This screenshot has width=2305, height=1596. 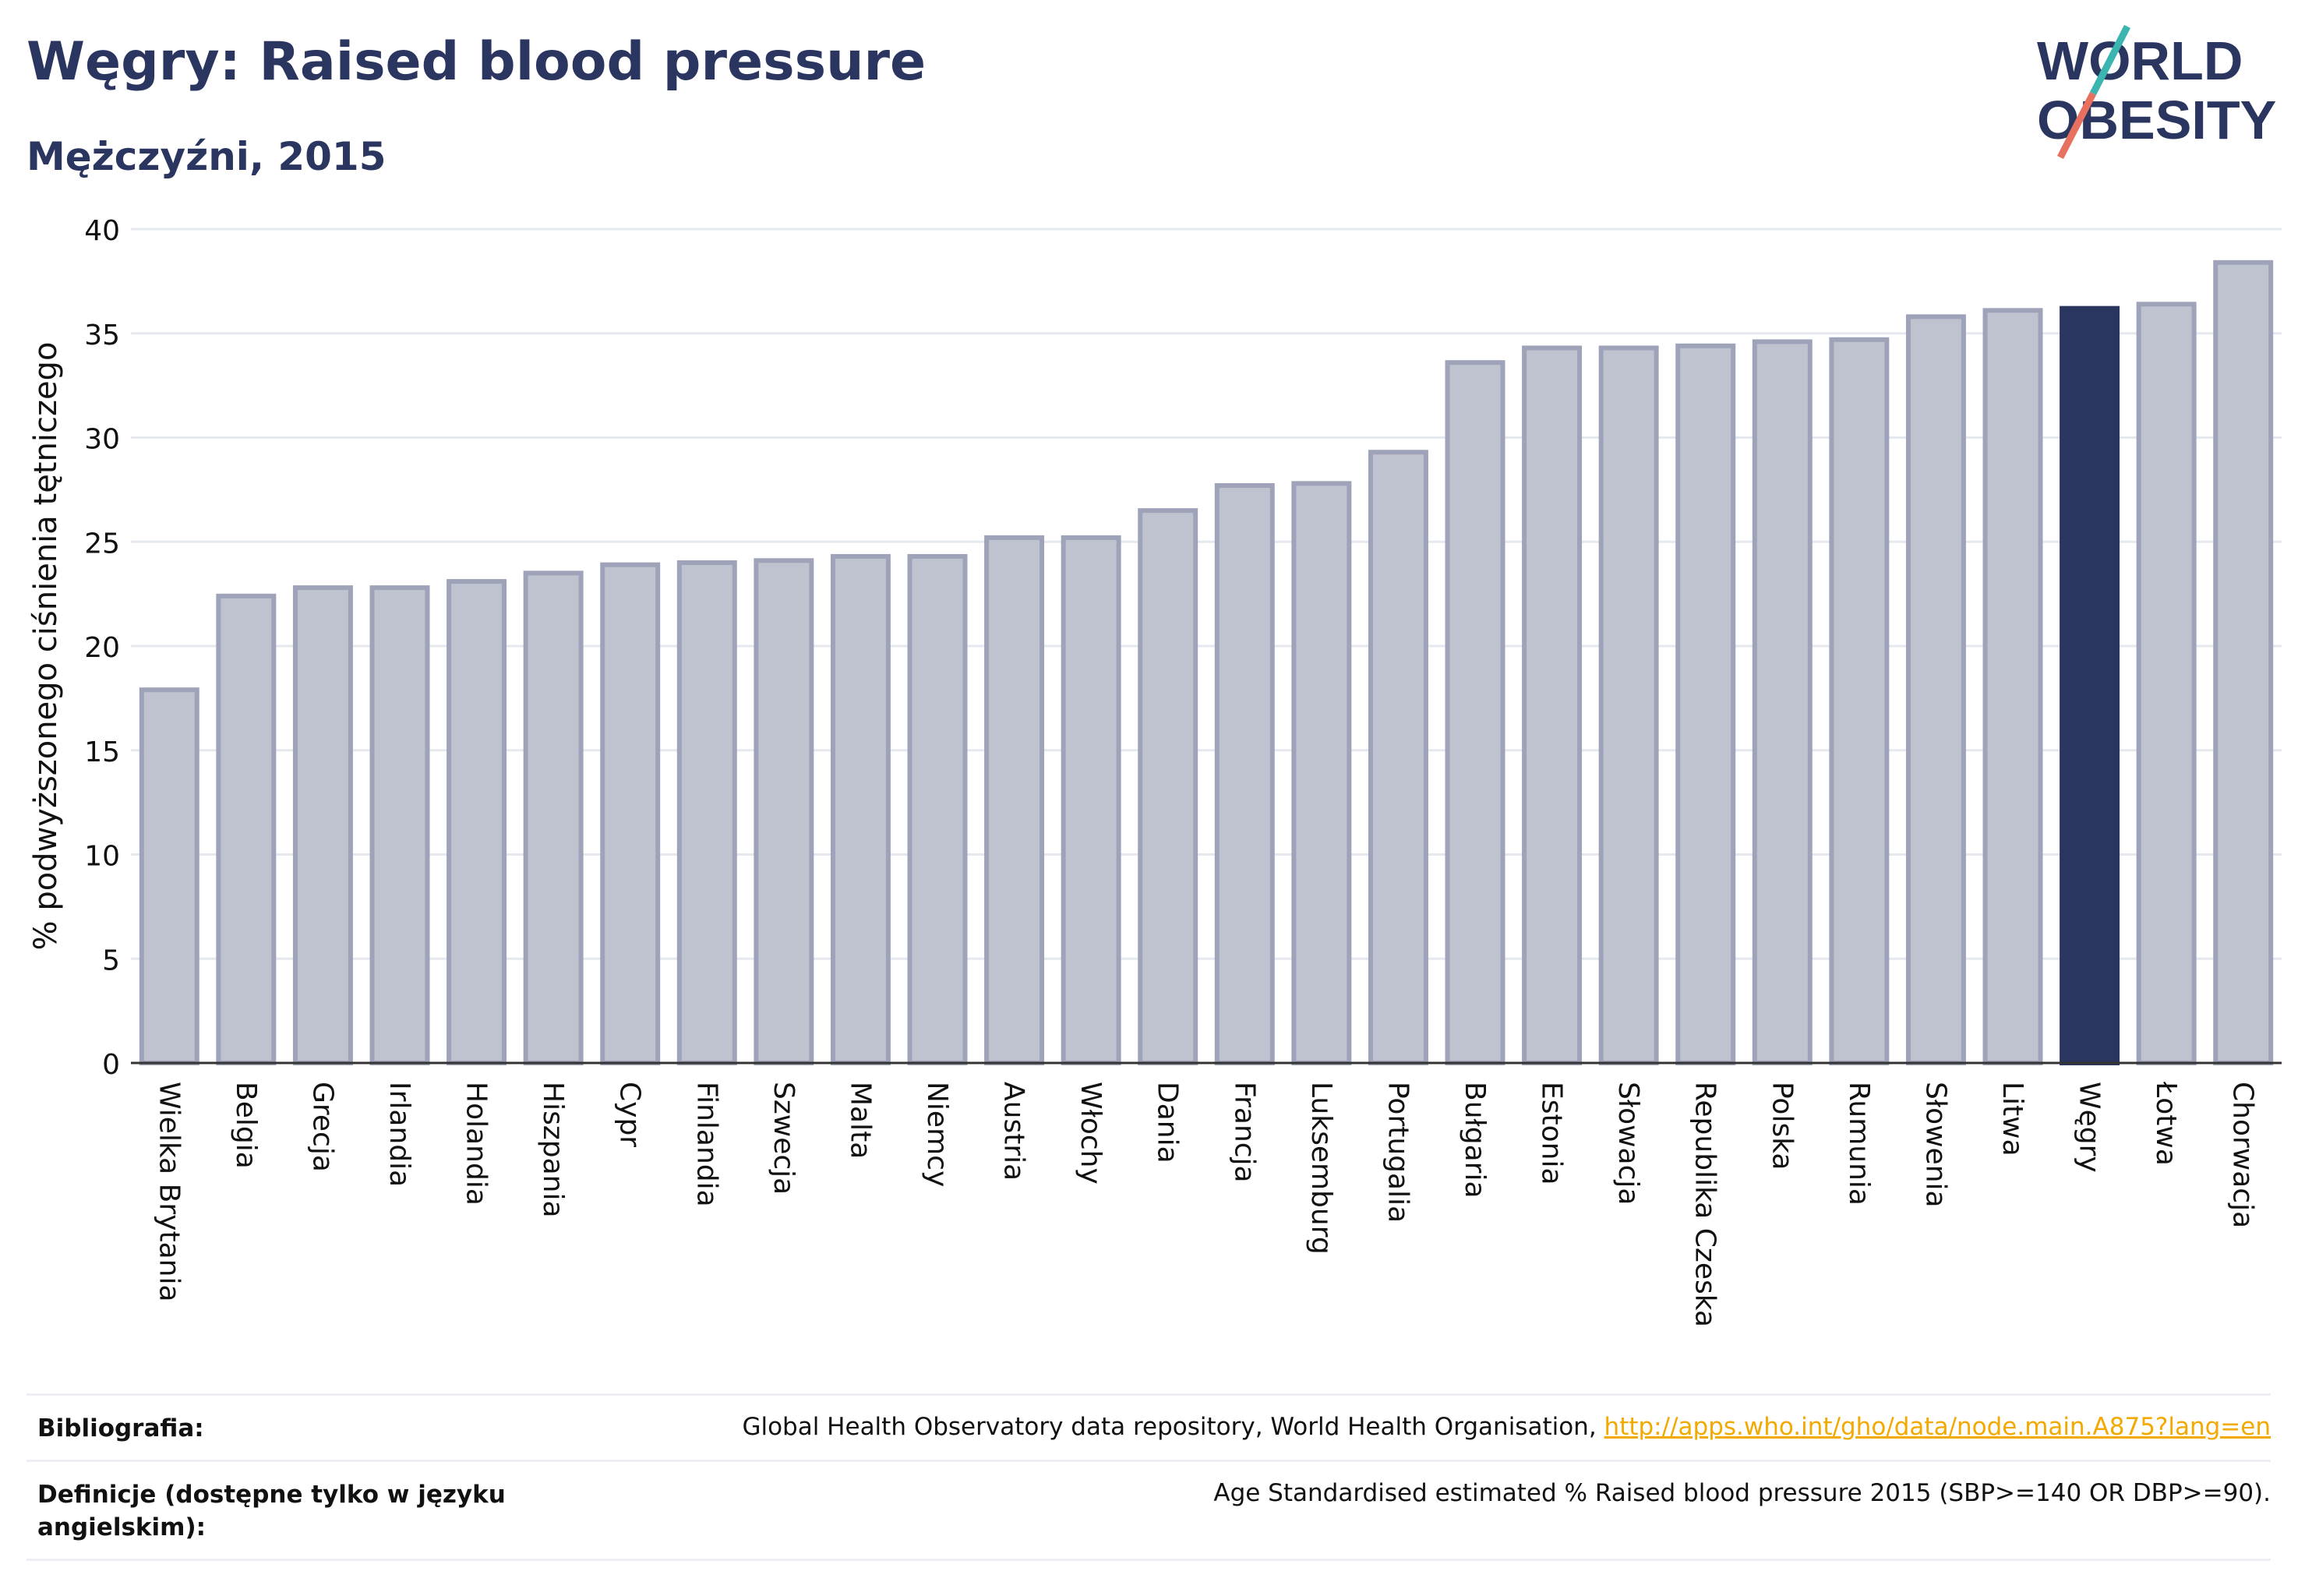 What do you see at coordinates (322, 825) in the screenshot?
I see `bar-grecja` at bounding box center [322, 825].